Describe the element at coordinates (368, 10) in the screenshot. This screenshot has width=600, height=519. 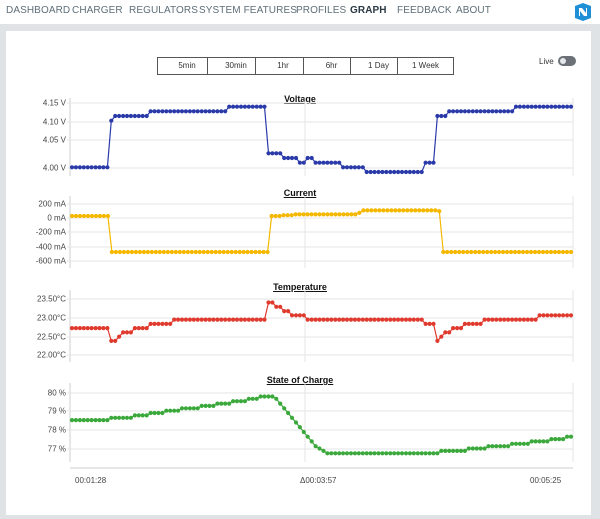
I see `nav-item-graph: GRAPH` at that location.